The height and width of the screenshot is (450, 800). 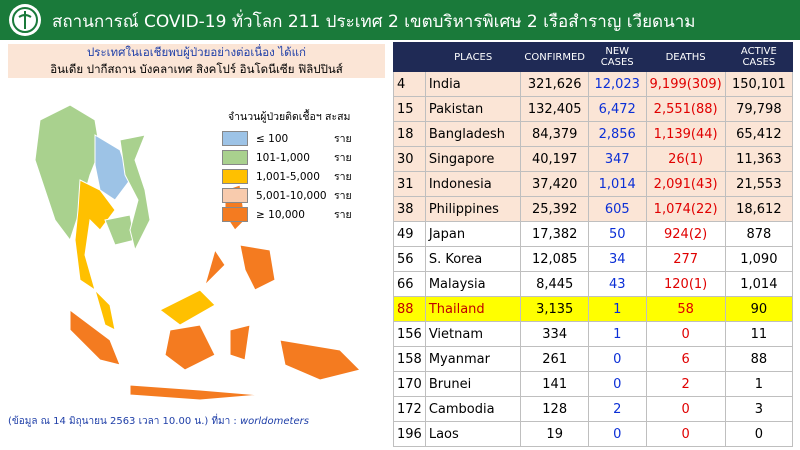 I want to click on table-cell: Myanmar, so click(x=473, y=359).